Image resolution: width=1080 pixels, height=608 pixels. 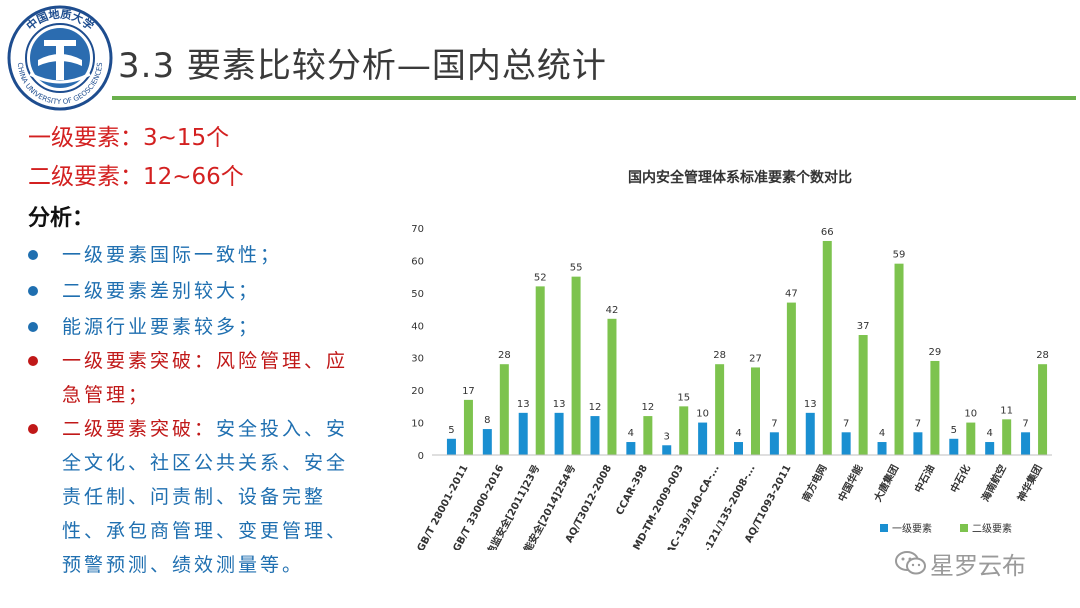 What do you see at coordinates (417, 261) in the screenshot?
I see `y-tick-label: 60` at bounding box center [417, 261].